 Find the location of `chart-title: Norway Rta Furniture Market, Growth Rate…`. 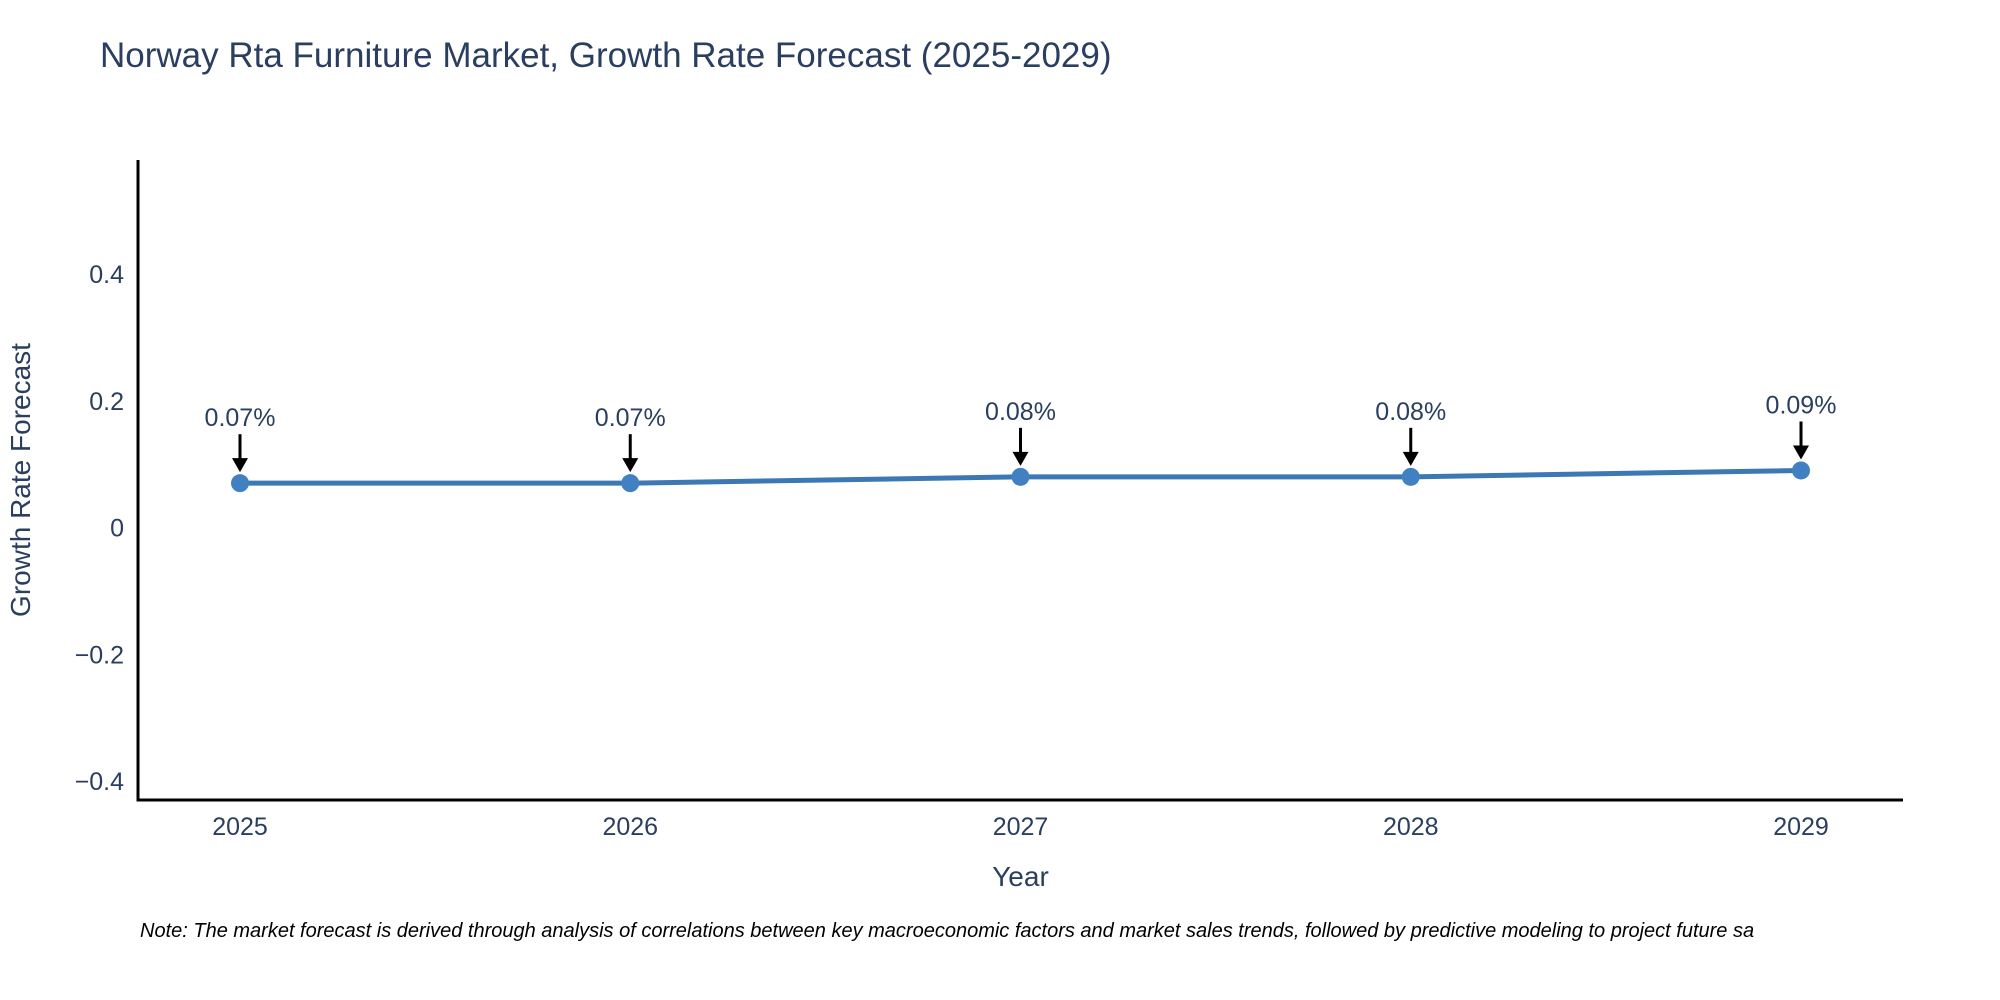

chart-title: Norway Rta Furniture Market, Growth Rate… is located at coordinates (606, 55).